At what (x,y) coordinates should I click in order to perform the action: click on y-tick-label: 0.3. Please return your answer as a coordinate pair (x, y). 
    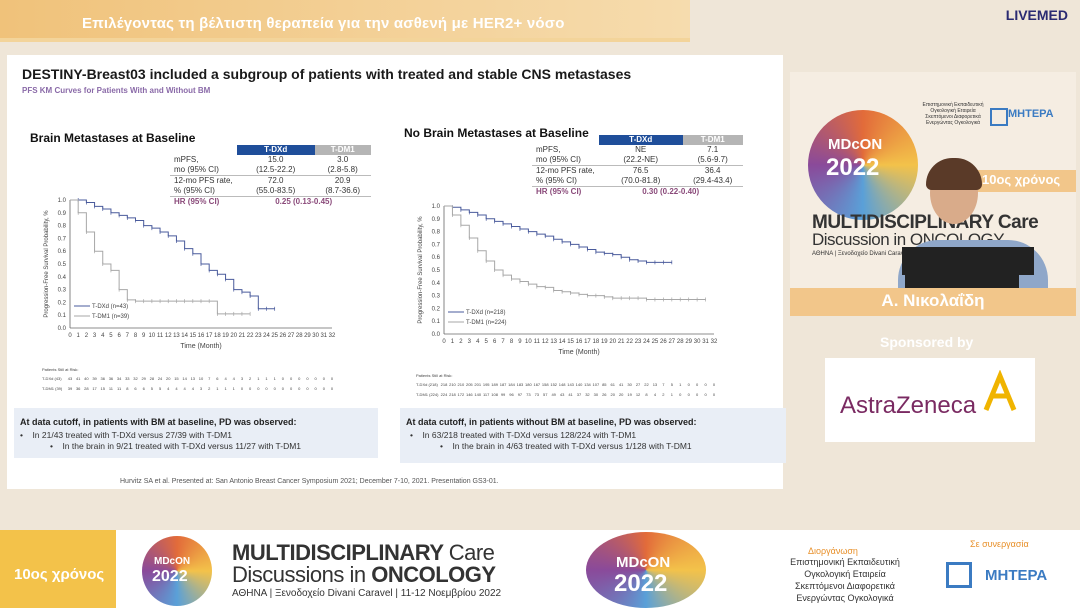
    Looking at the image, I should click on (436, 297).